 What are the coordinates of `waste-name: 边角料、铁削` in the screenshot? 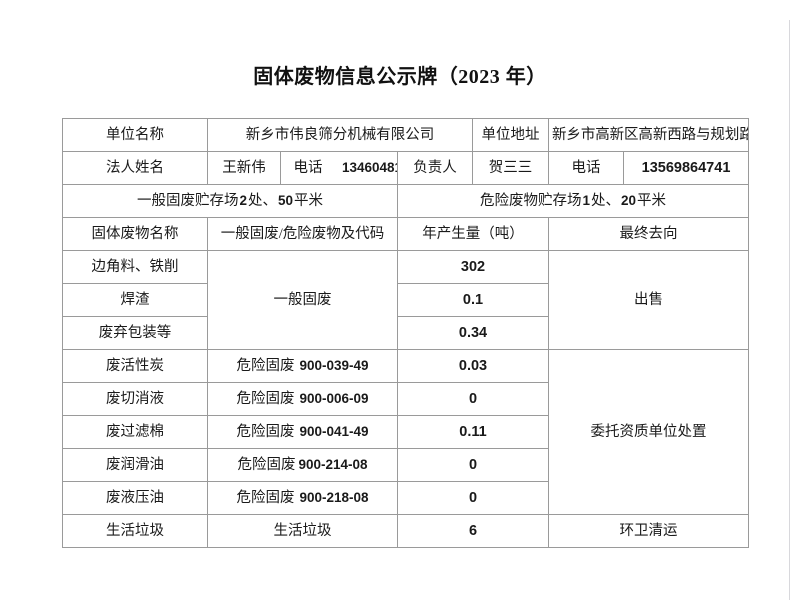 It's located at (135, 267).